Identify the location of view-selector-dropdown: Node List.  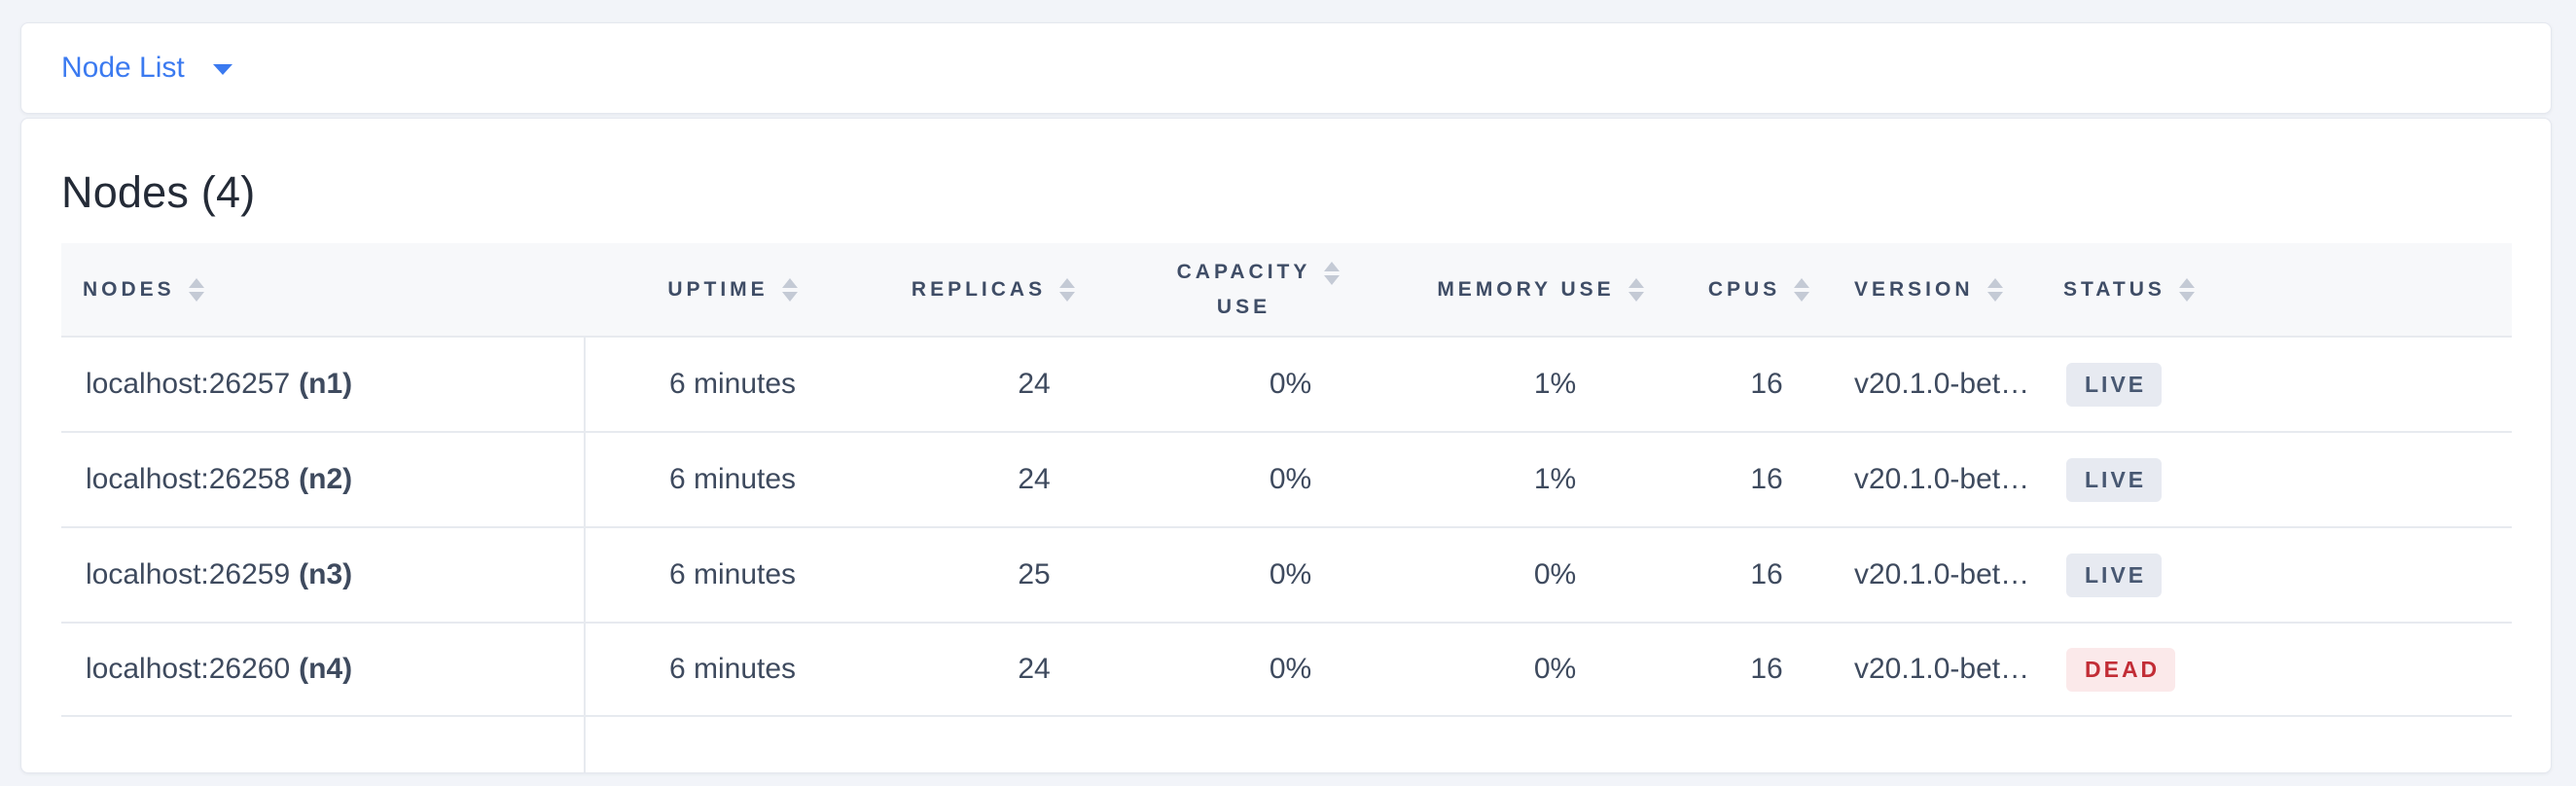
(147, 68).